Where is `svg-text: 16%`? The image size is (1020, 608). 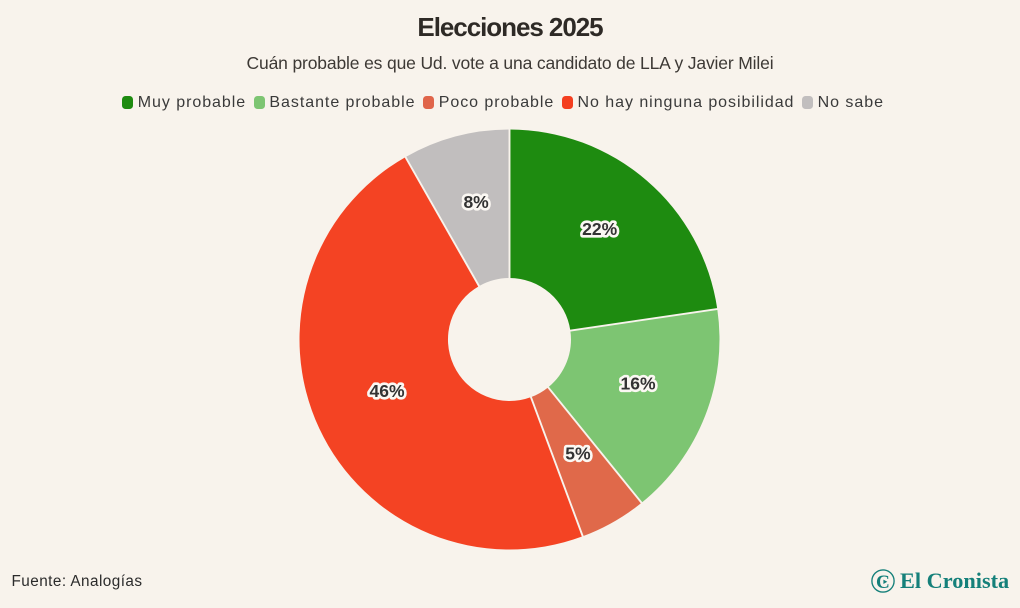
svg-text: 16% is located at coordinates (638, 384).